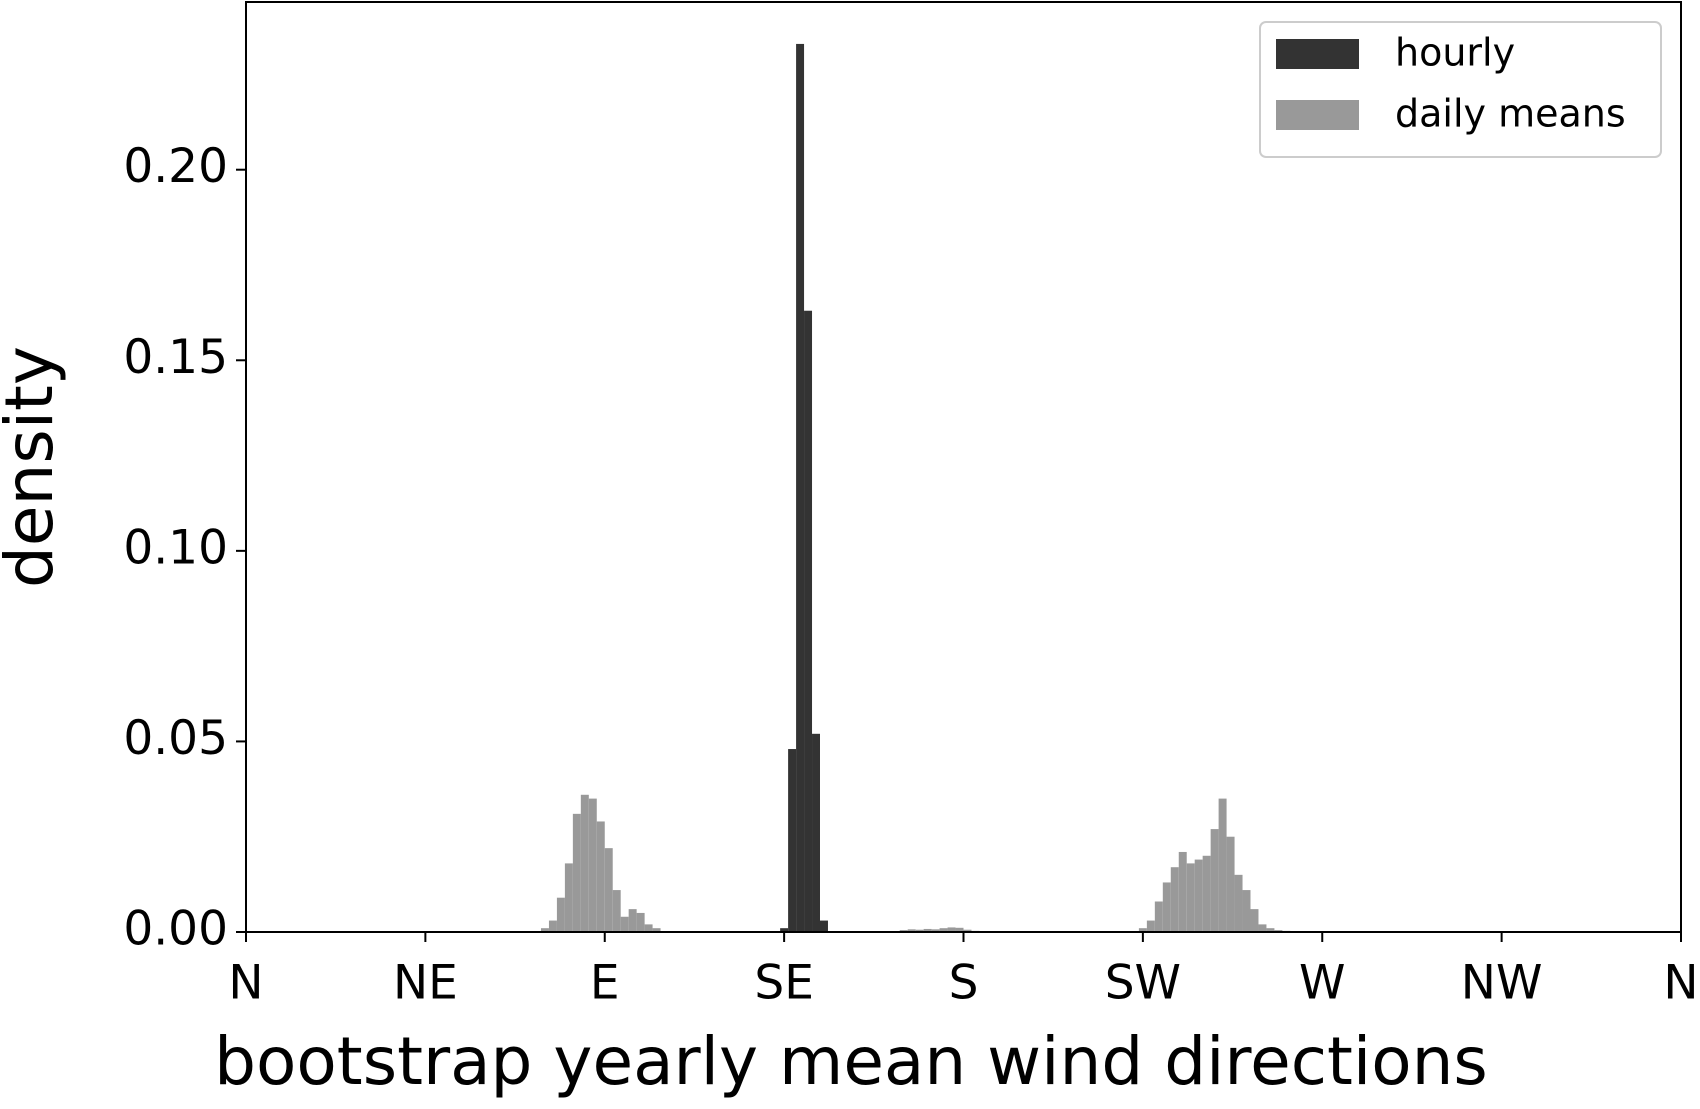 The height and width of the screenshot is (1109, 1700). I want to click on y-tick-label: 0.00, so click(175, 929).